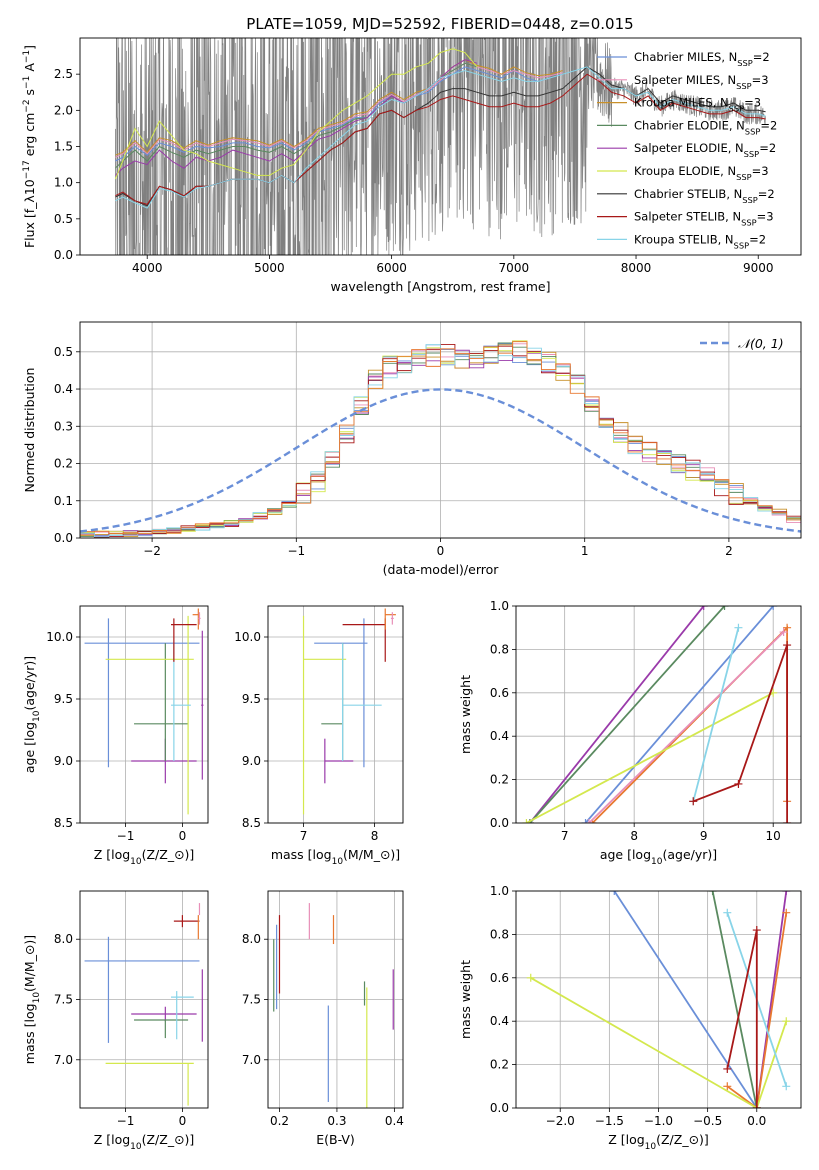 Image resolution: width=819 pixels, height=1170 pixels. Describe the element at coordinates (704, 836) in the screenshot. I see `x-tick-label: 9` at that location.